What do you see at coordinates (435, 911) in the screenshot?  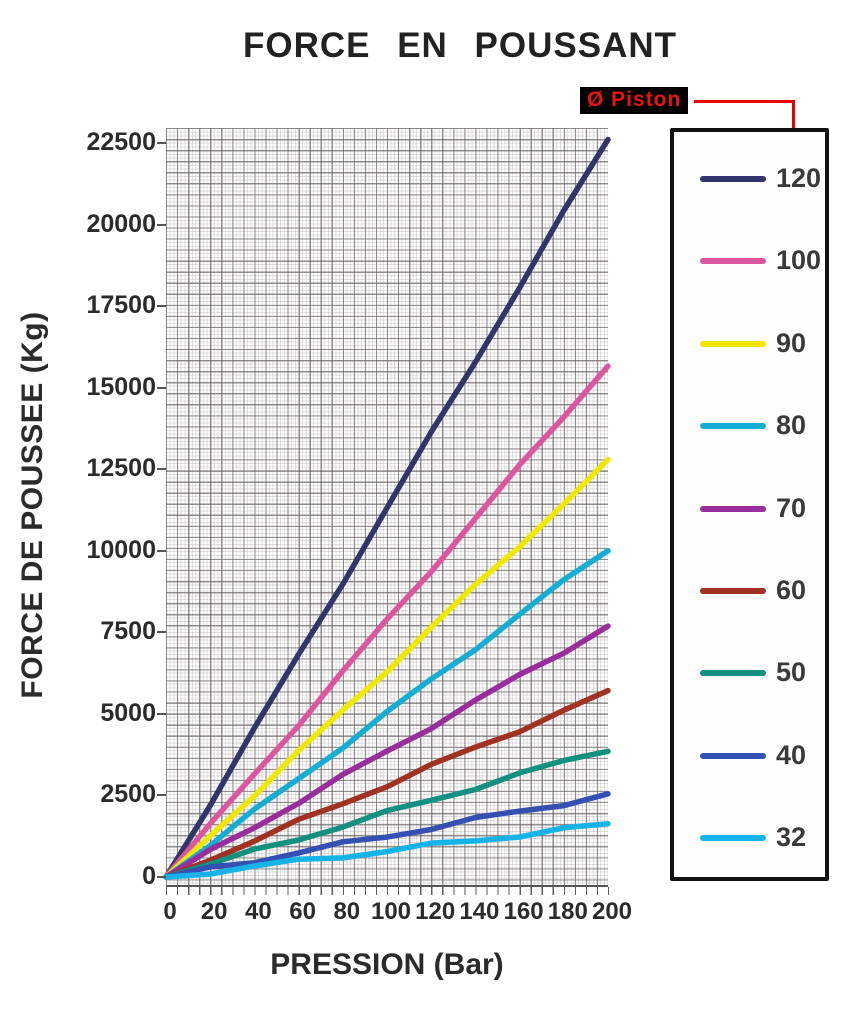 I see `x-tick-label: 120` at bounding box center [435, 911].